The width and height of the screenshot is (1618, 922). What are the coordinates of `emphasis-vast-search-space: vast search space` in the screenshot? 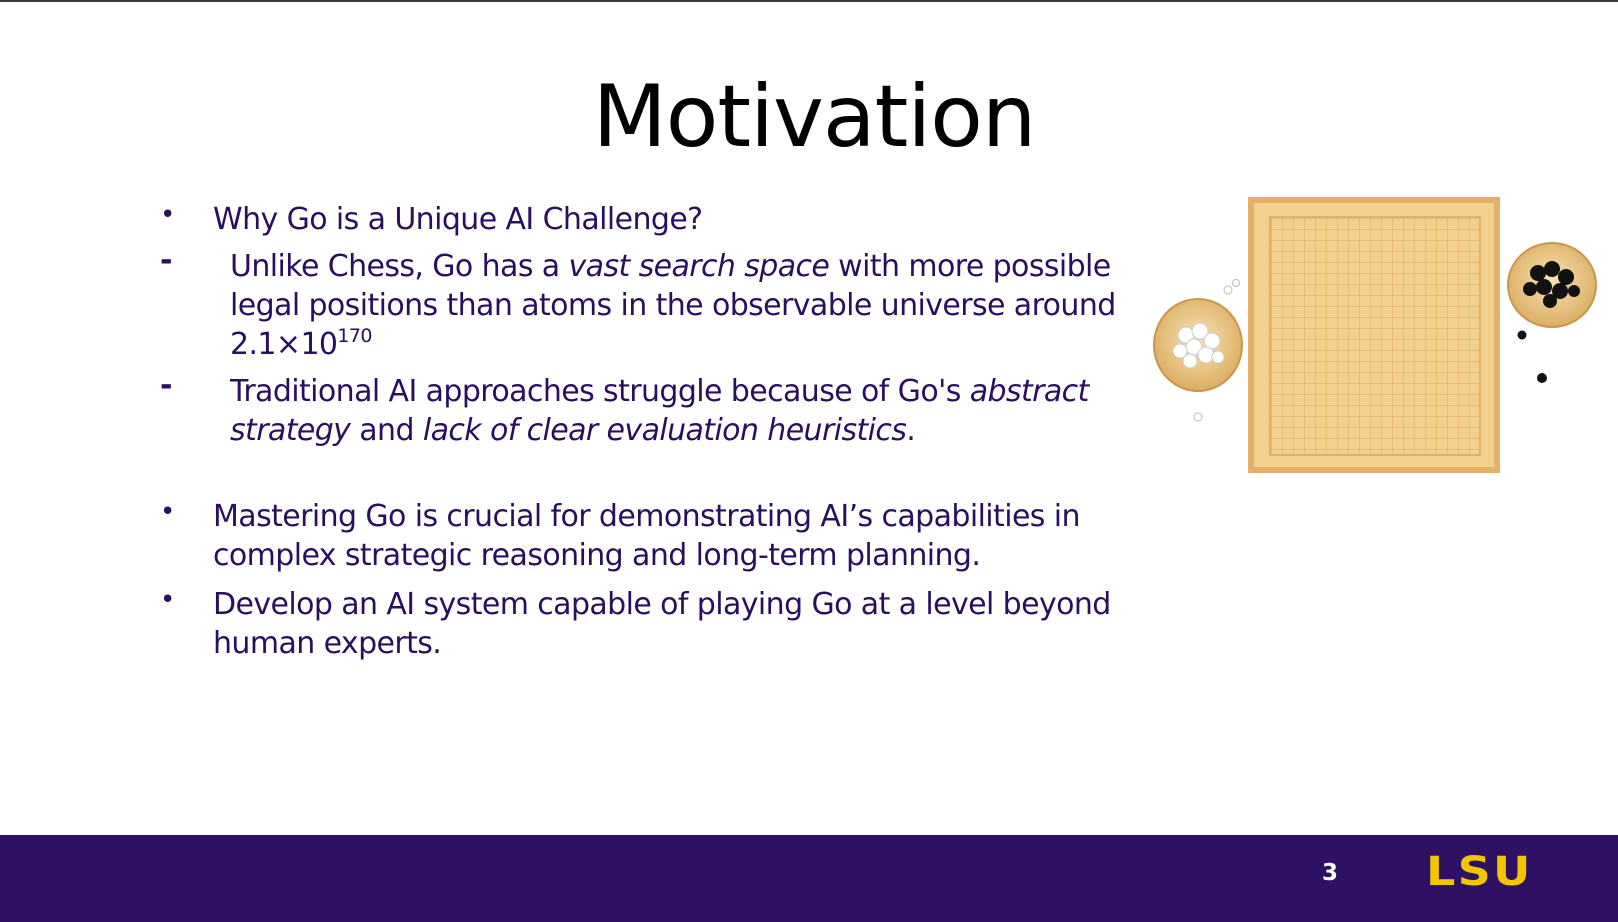 It's located at (699, 266).